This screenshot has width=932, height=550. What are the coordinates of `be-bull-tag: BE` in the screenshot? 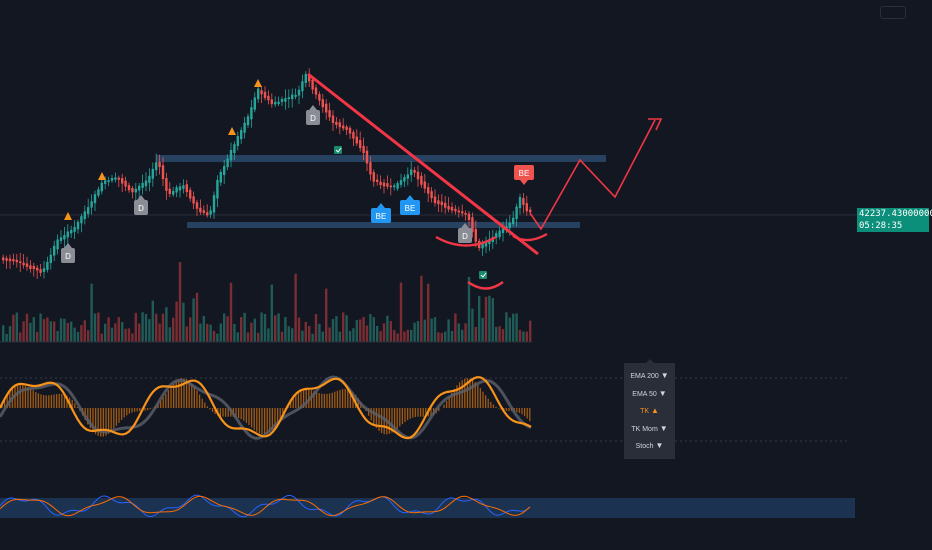 It's located at (381, 213).